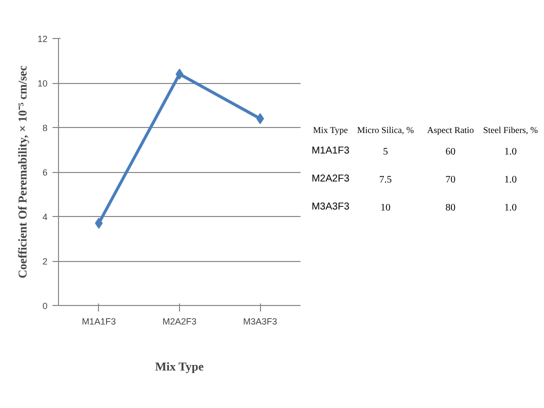 This screenshot has height=408, width=544. Describe the element at coordinates (45, 217) in the screenshot. I see `y-tick-label: 4` at that location.